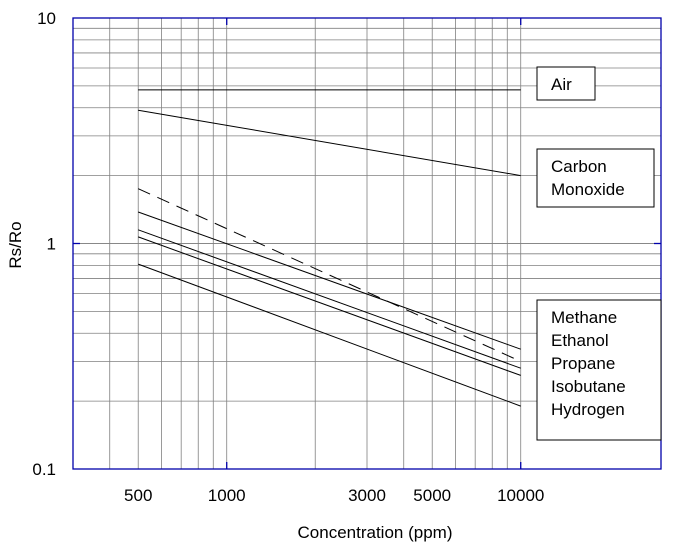 This screenshot has height=546, width=675. What do you see at coordinates (588, 409) in the screenshot?
I see `legend-label: Hydrogen` at bounding box center [588, 409].